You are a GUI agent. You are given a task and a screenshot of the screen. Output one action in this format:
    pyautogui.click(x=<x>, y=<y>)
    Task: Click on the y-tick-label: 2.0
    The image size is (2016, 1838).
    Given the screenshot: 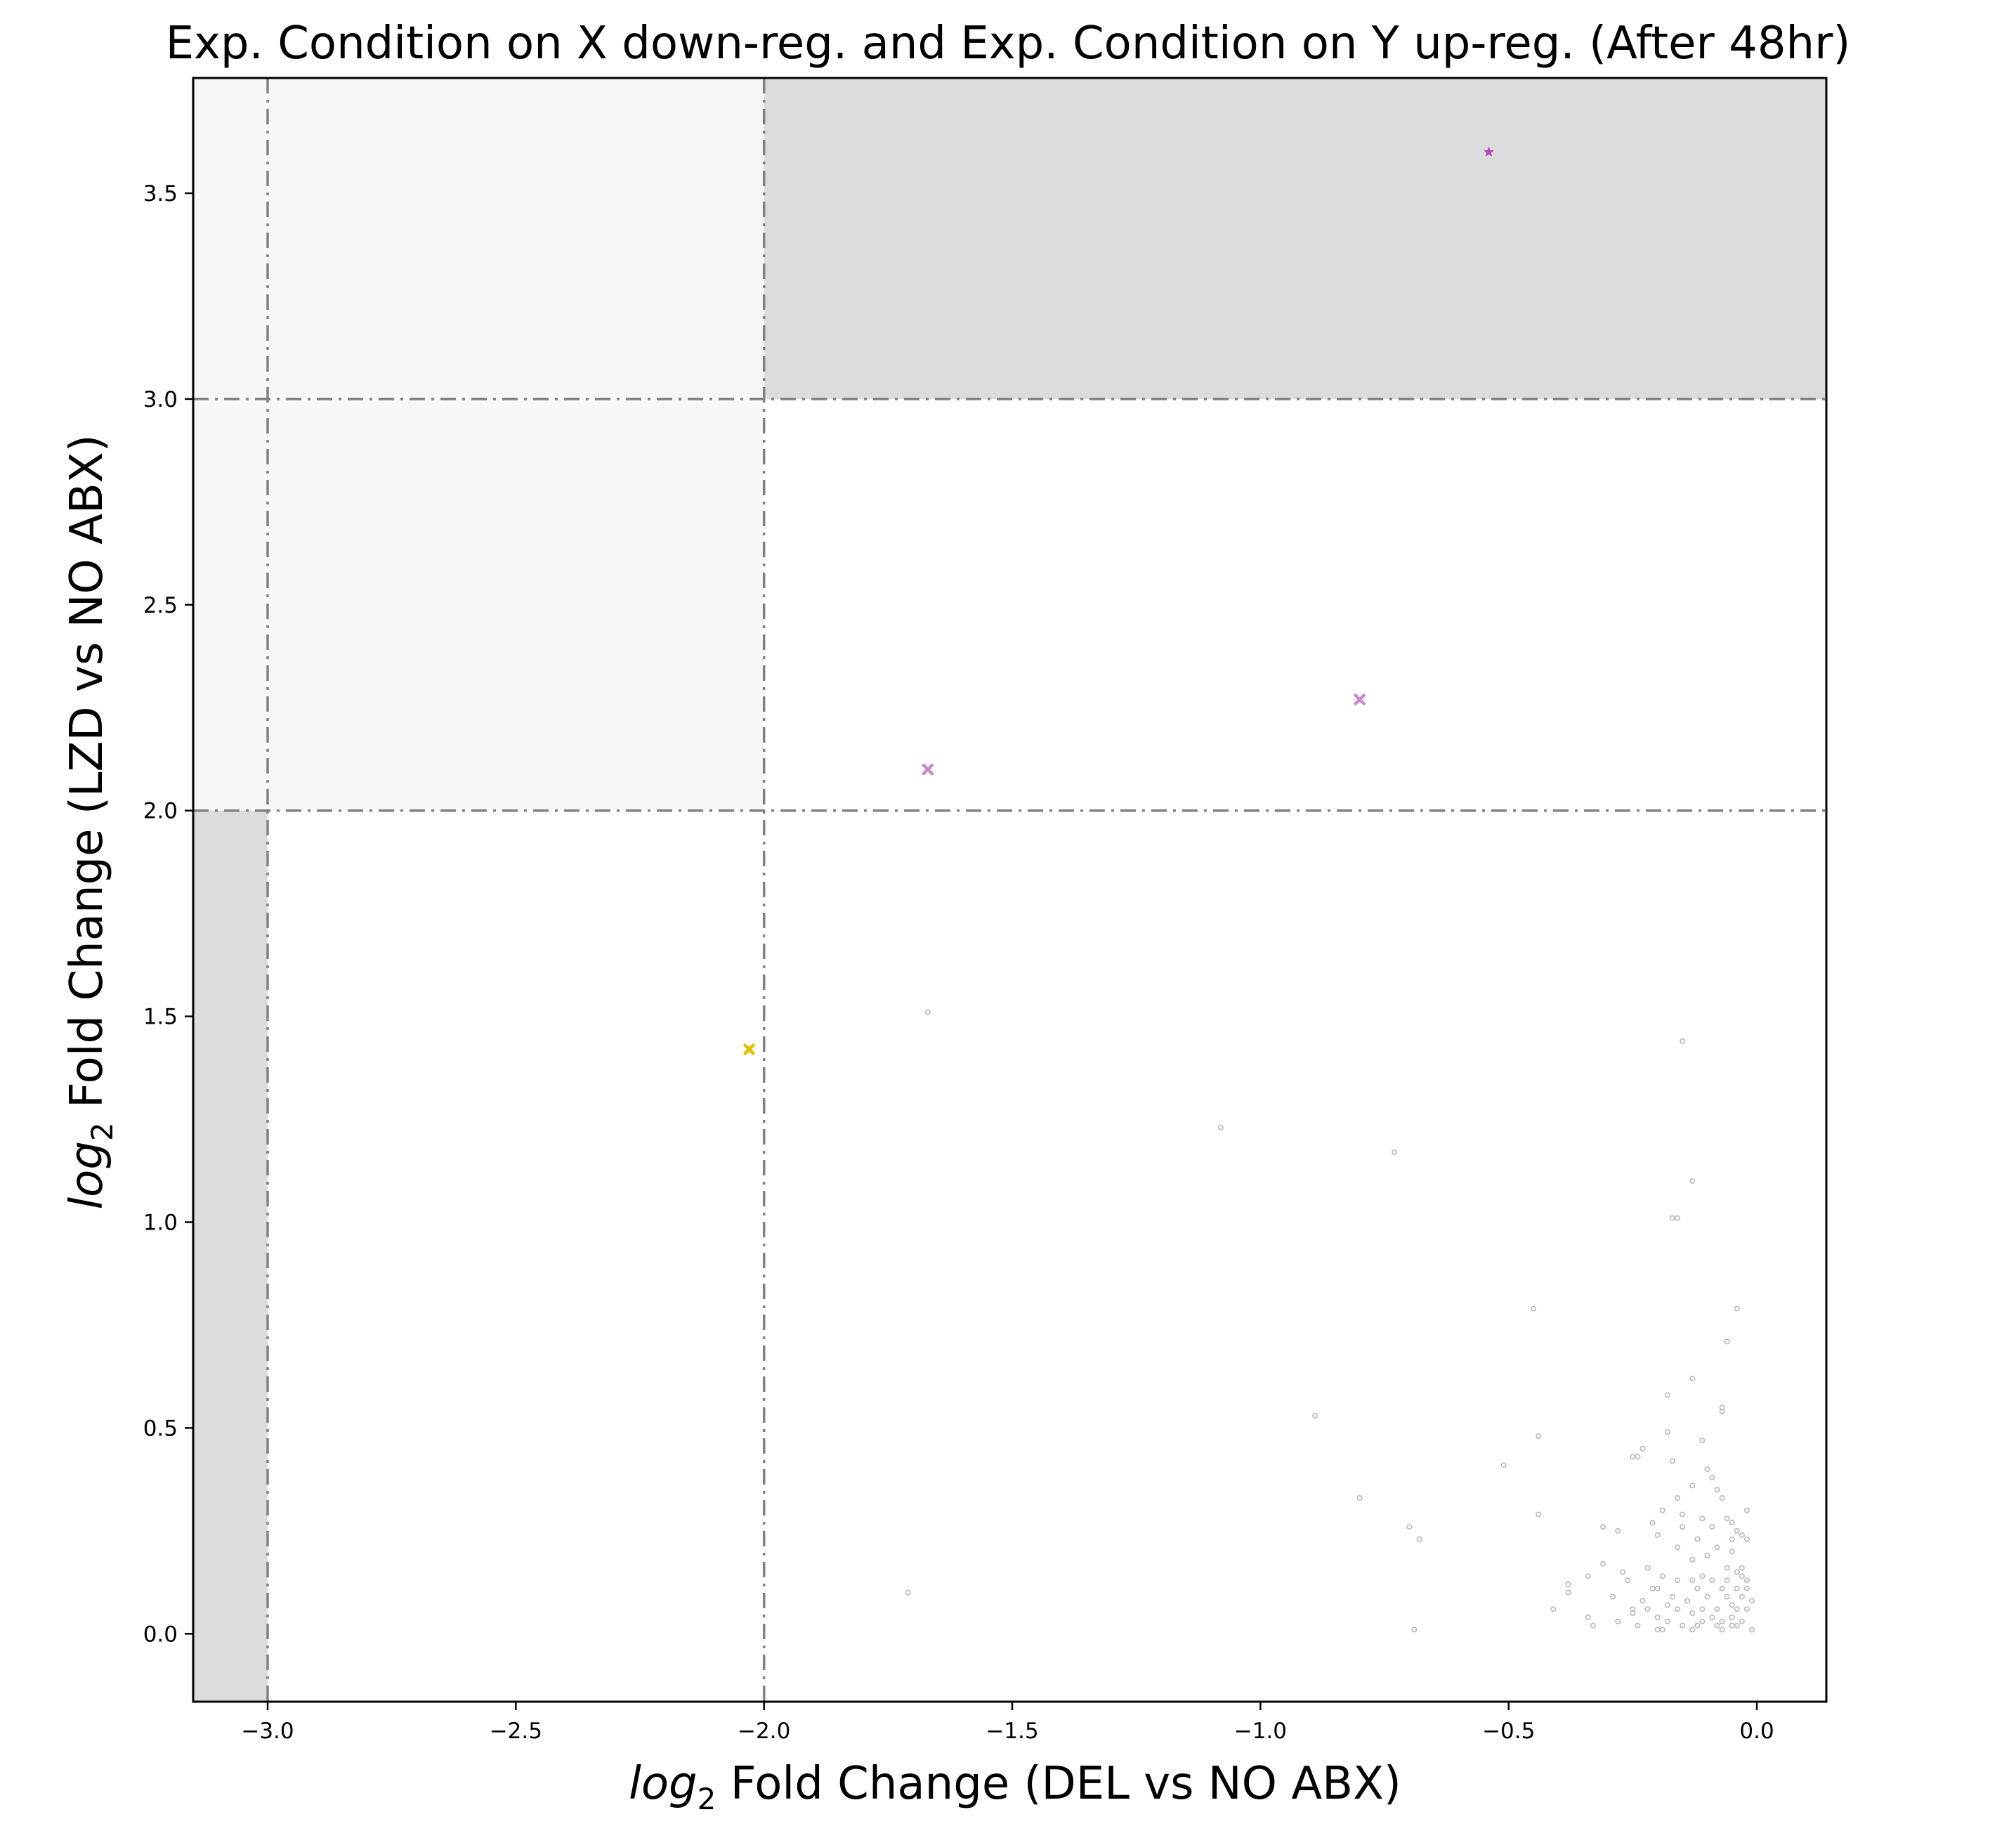 What is the action you would take?
    pyautogui.click(x=160, y=811)
    